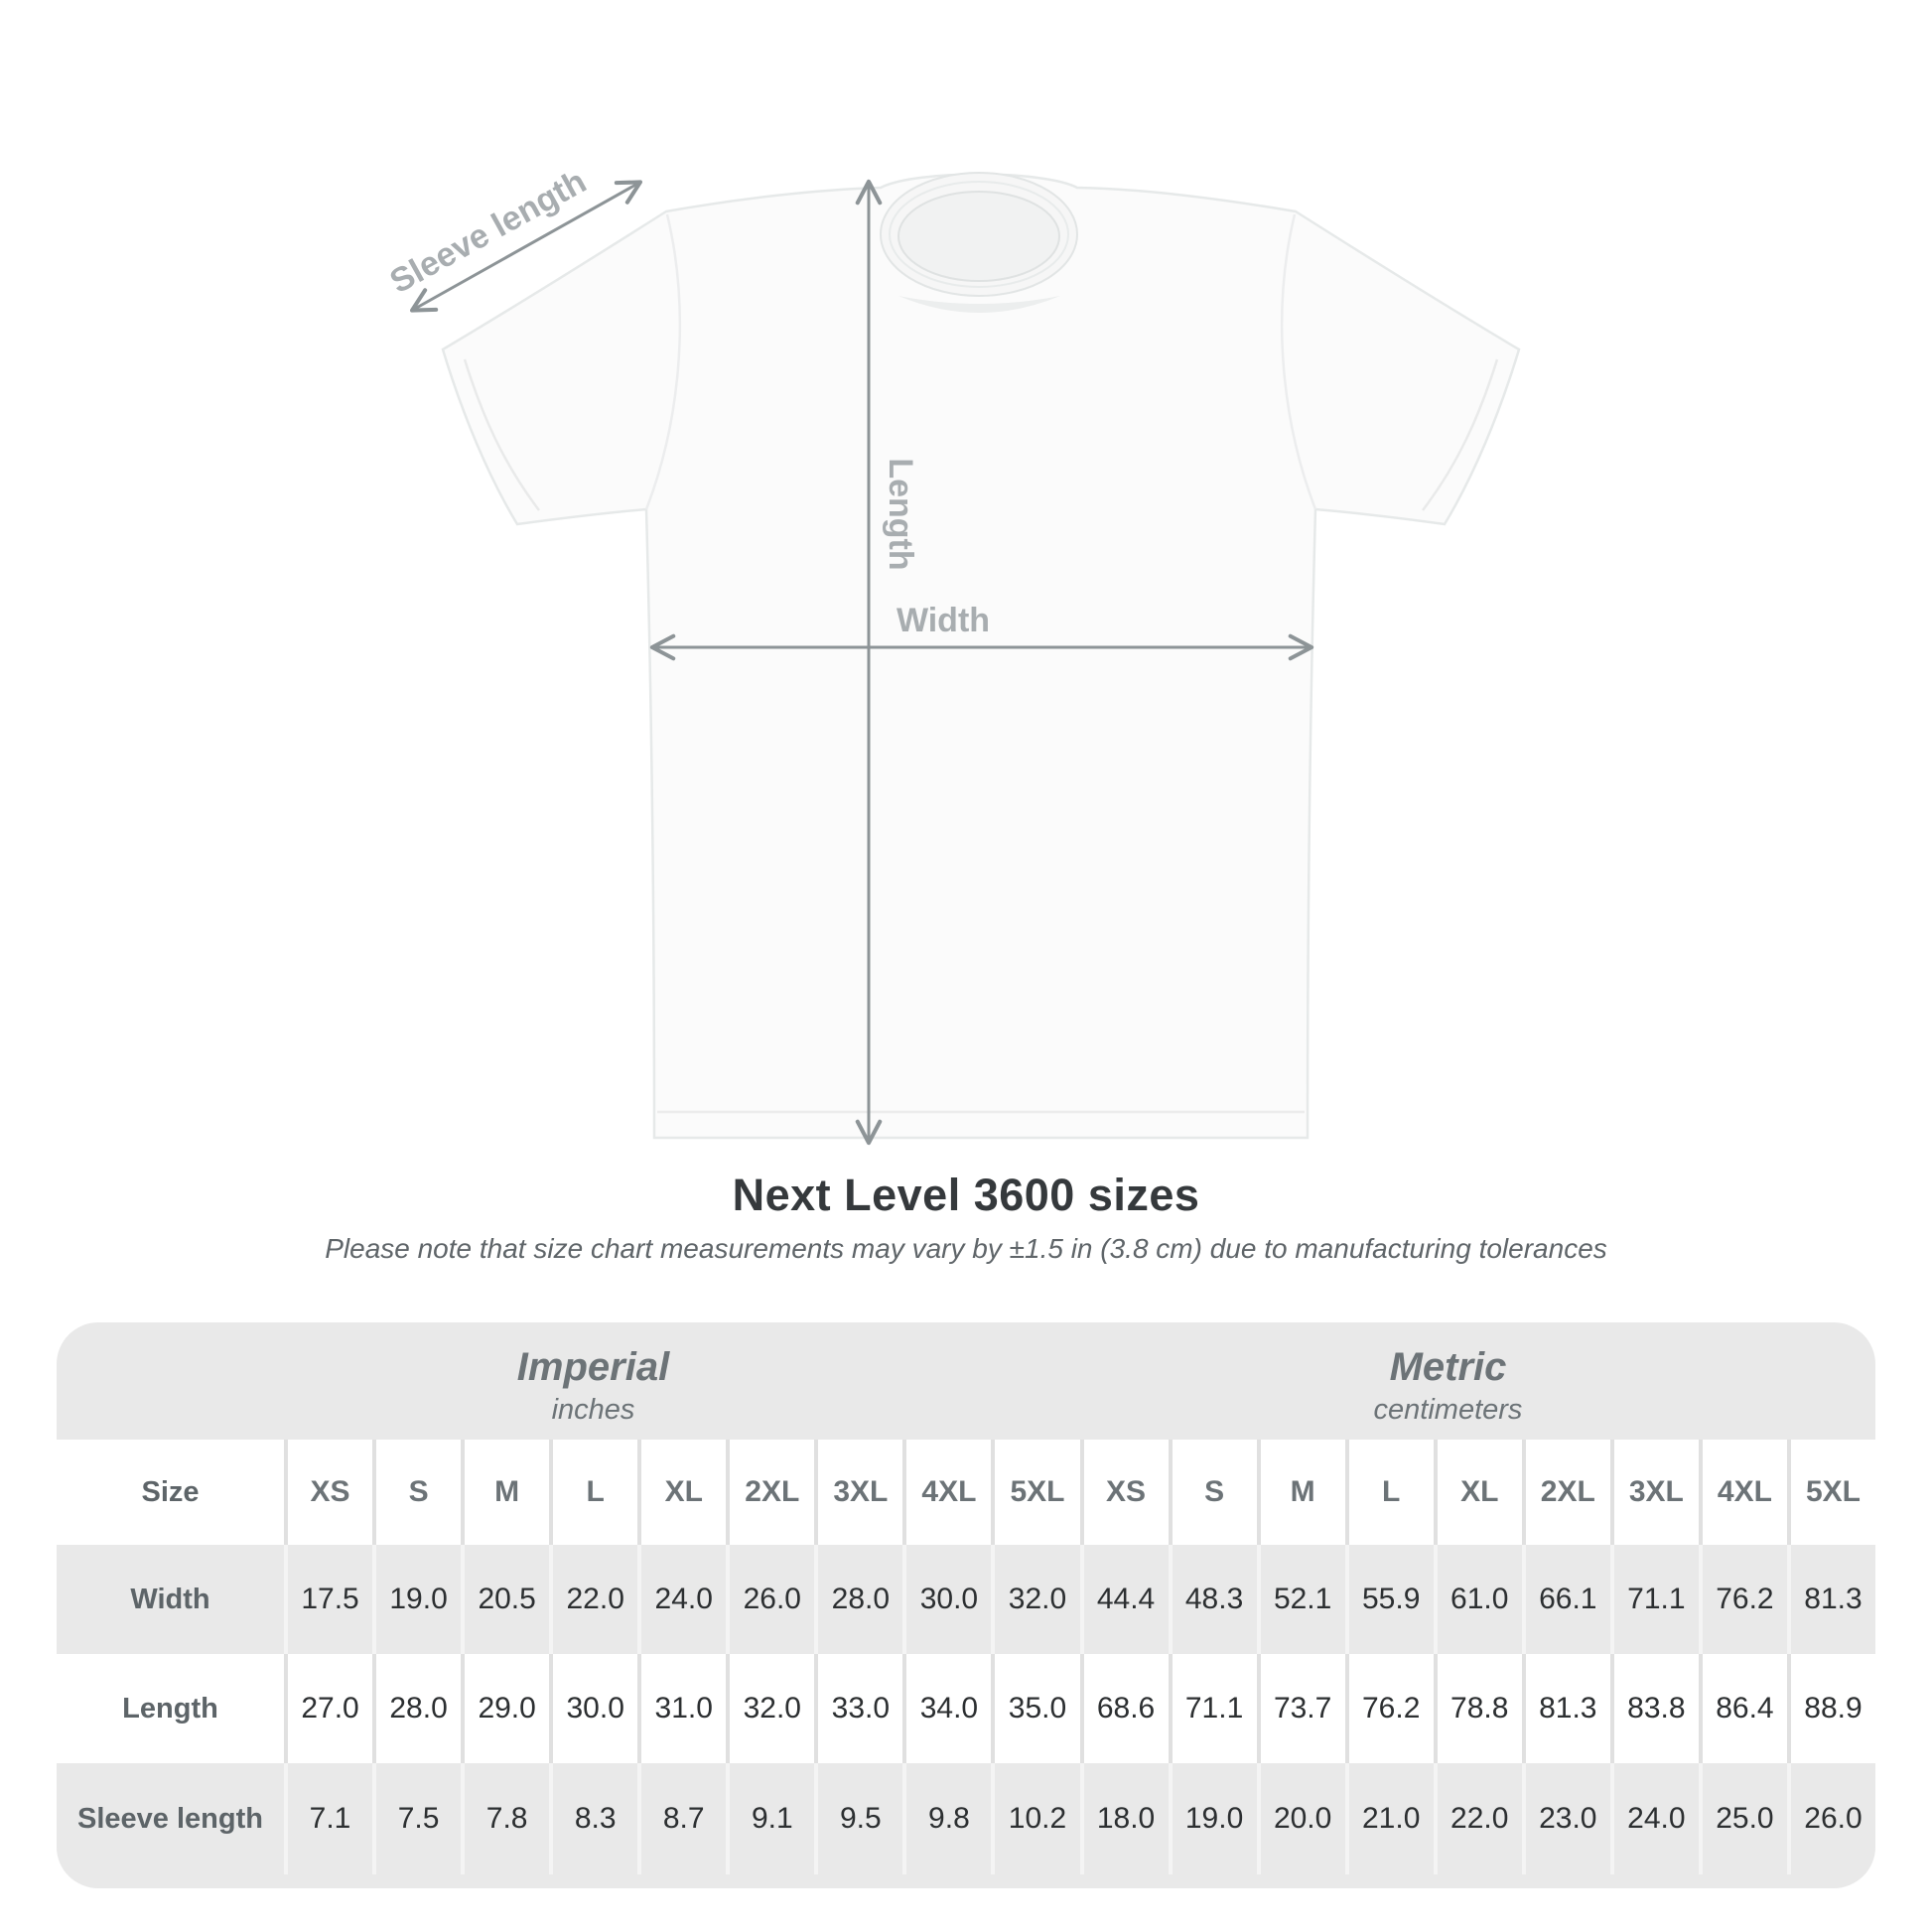 The width and height of the screenshot is (1932, 1932). What do you see at coordinates (1745, 1709) in the screenshot?
I see `measurement-value-cell: 86.4` at bounding box center [1745, 1709].